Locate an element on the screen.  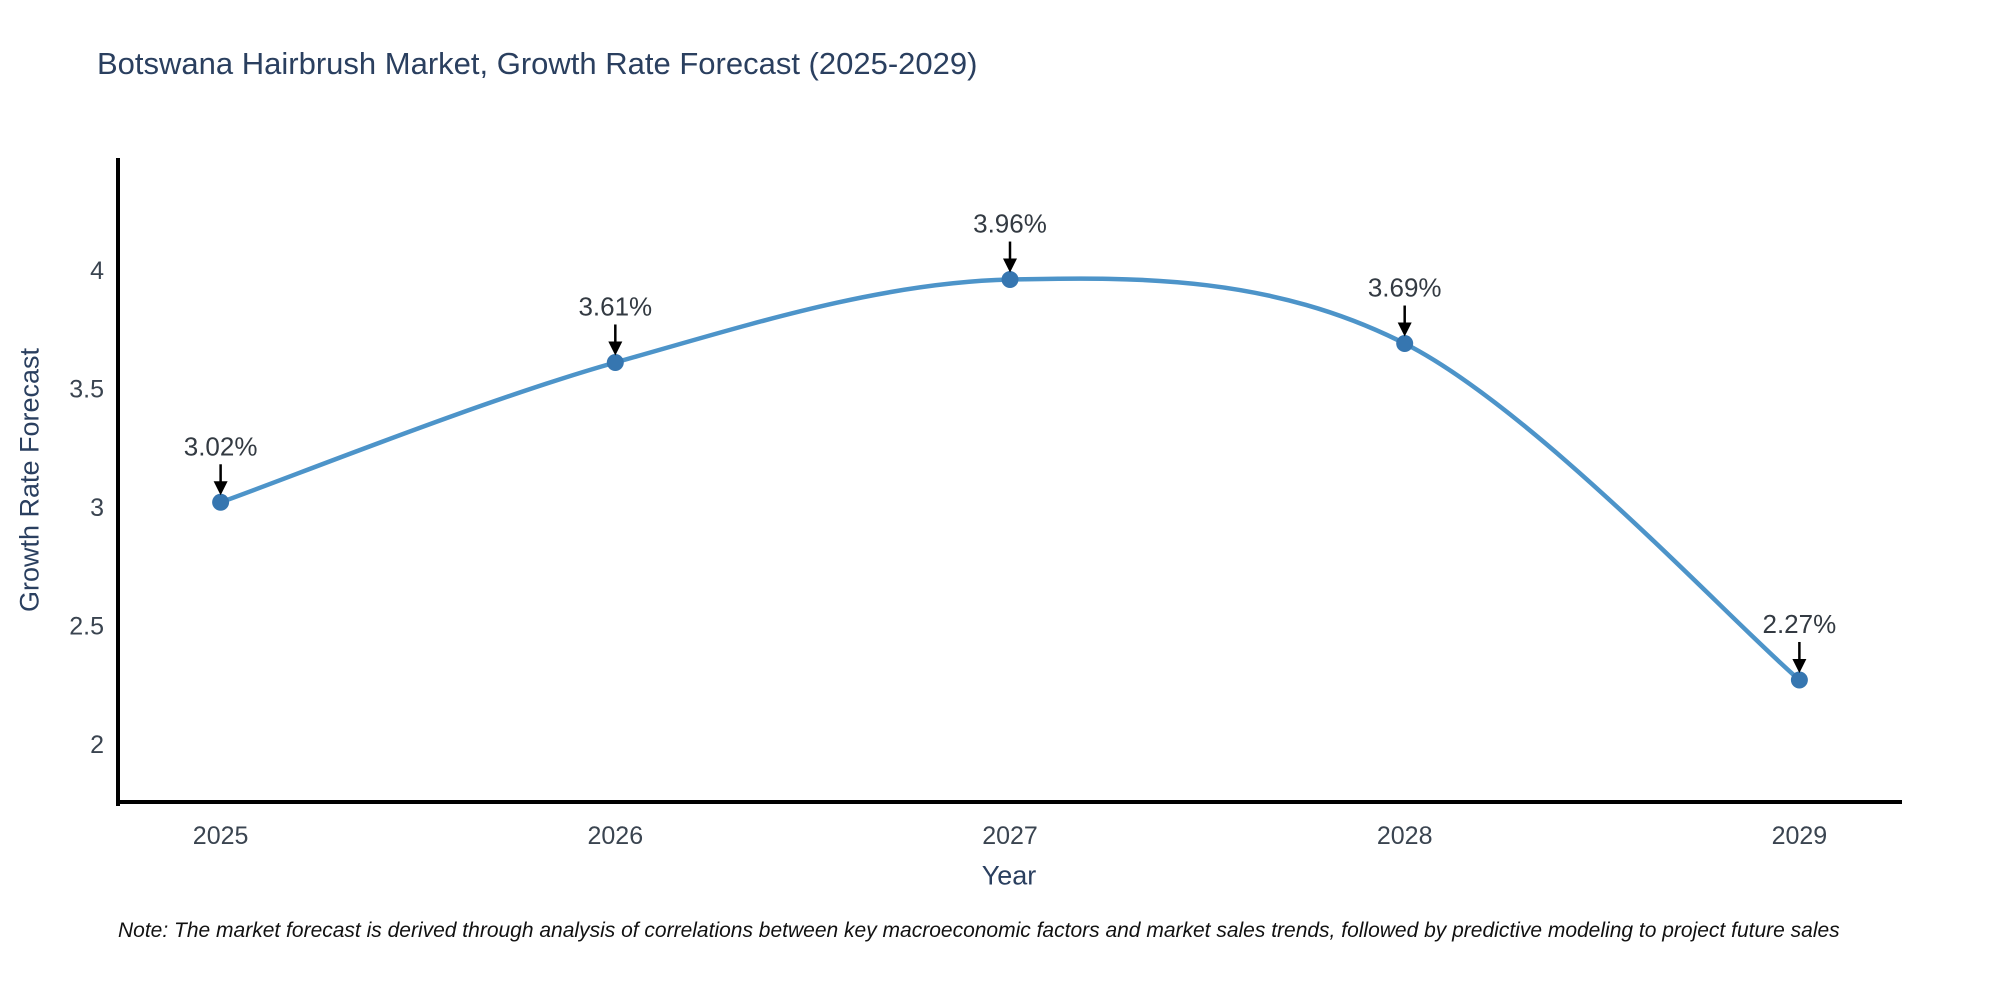
y-tick-label: 4 is located at coordinates (97, 271).